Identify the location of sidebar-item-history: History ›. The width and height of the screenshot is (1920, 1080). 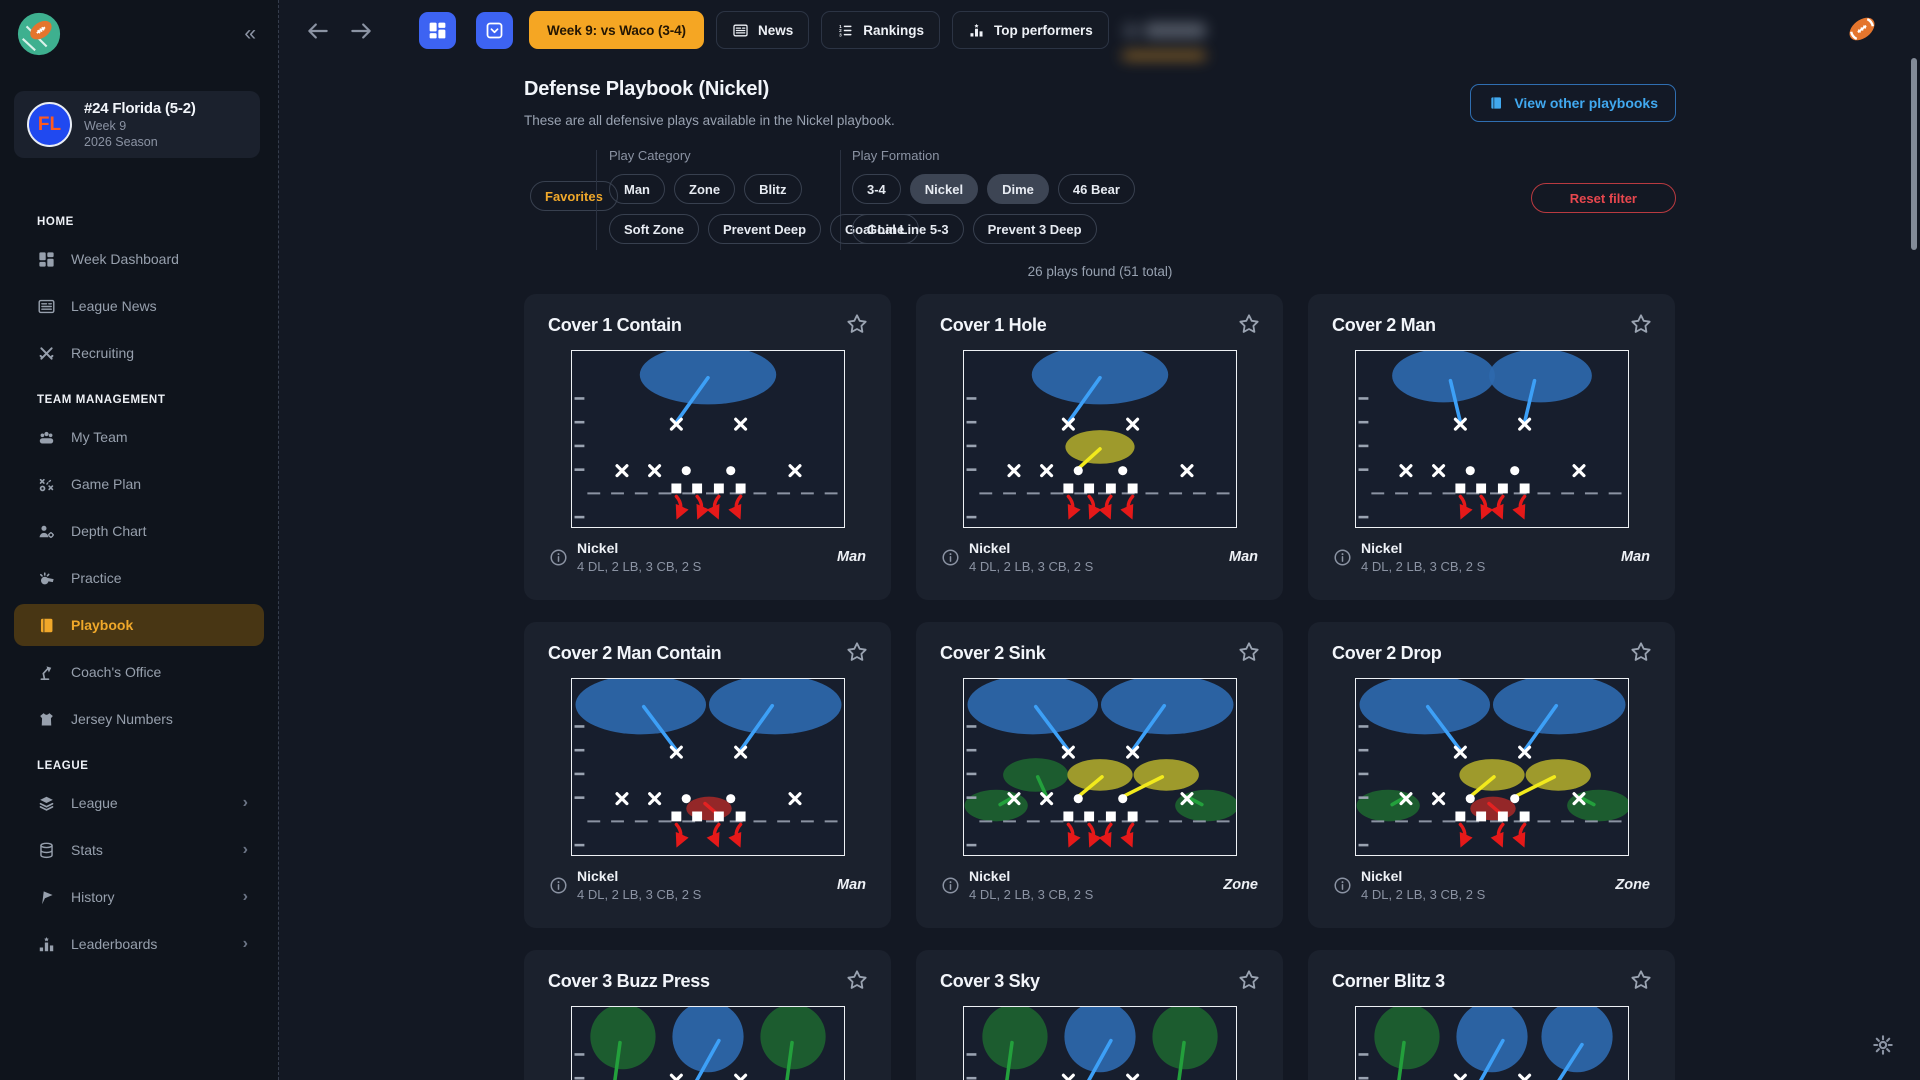
(139, 897).